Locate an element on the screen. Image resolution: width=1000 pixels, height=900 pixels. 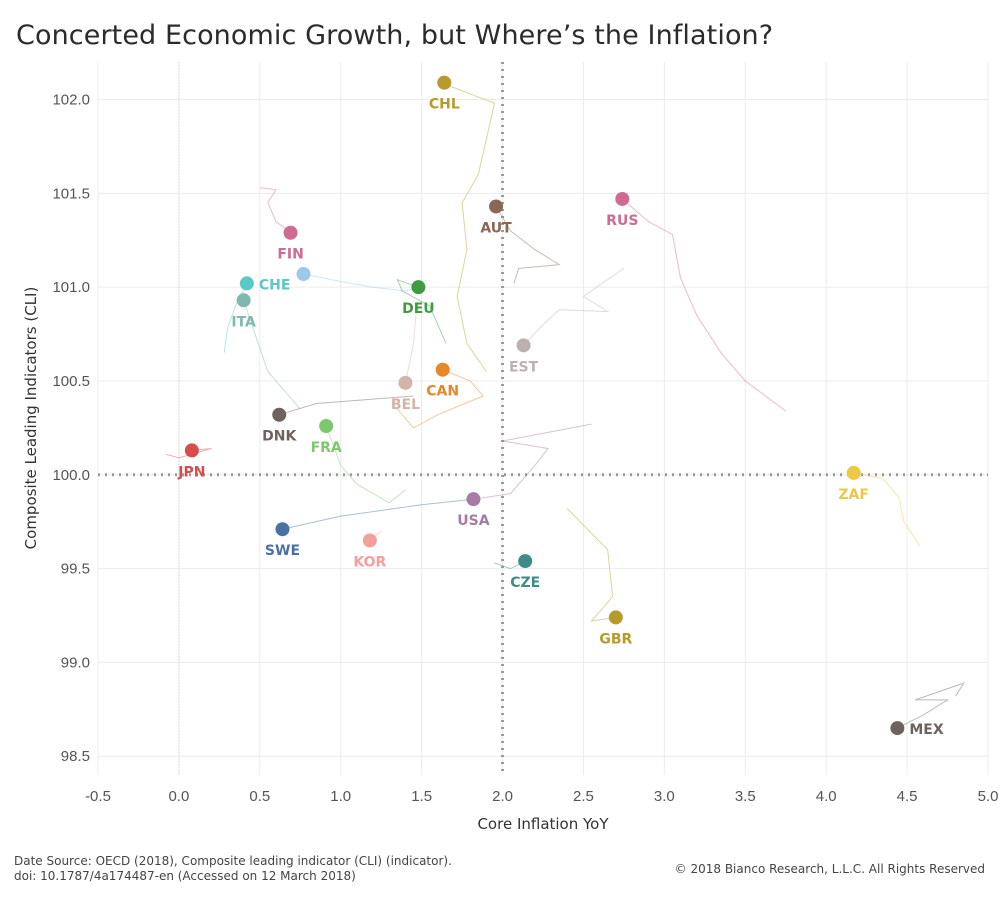
point-deu is located at coordinates (418, 287).